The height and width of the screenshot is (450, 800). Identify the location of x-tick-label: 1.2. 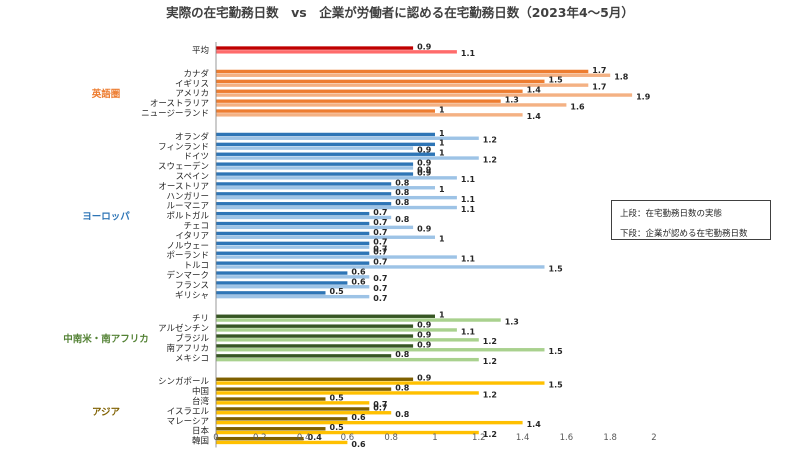
(479, 438).